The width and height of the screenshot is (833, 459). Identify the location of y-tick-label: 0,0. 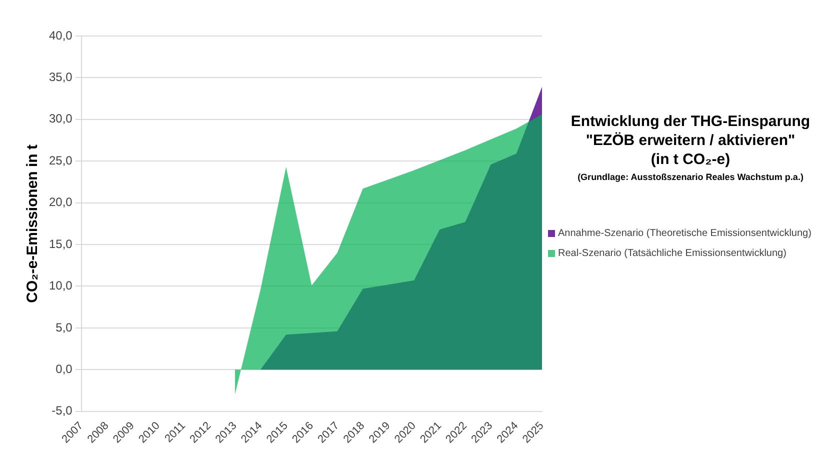
(64, 369).